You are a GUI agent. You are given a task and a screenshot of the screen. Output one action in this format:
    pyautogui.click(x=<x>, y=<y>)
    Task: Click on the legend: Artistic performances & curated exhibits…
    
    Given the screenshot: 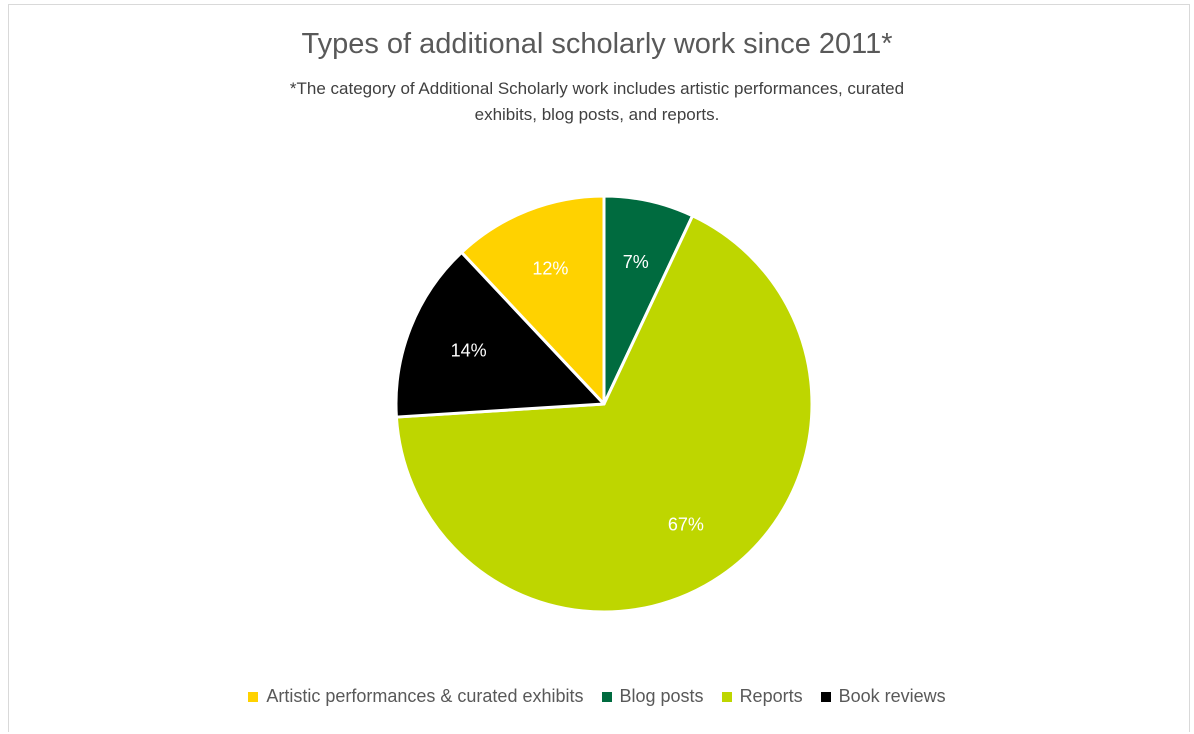 What is the action you would take?
    pyautogui.click(x=597, y=696)
    